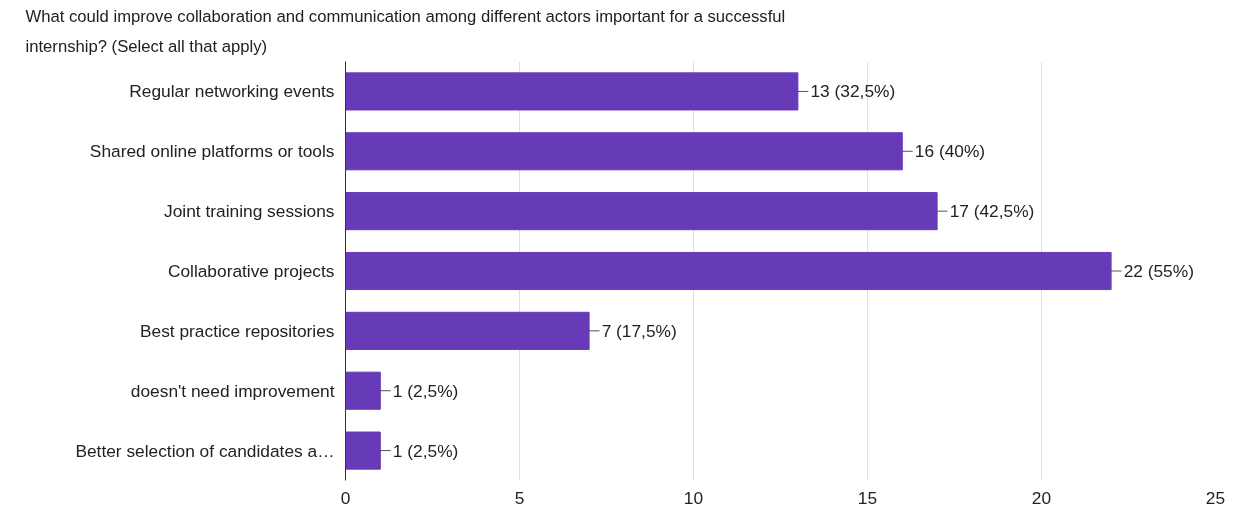 The image size is (1252, 520). Describe the element at coordinates (950, 151) in the screenshot. I see `data-label: 16 (40%)` at that location.